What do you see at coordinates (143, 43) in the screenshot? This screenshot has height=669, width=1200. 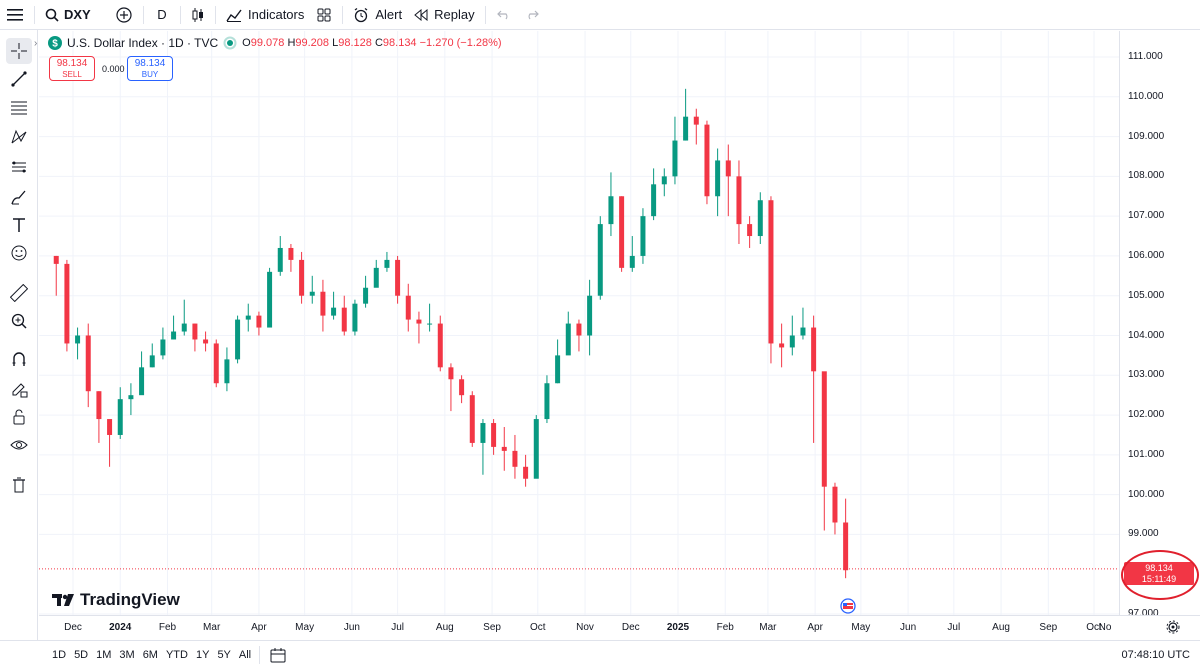 I see `legend-title: U.S. Dollar Index · 1D · TVC` at bounding box center [143, 43].